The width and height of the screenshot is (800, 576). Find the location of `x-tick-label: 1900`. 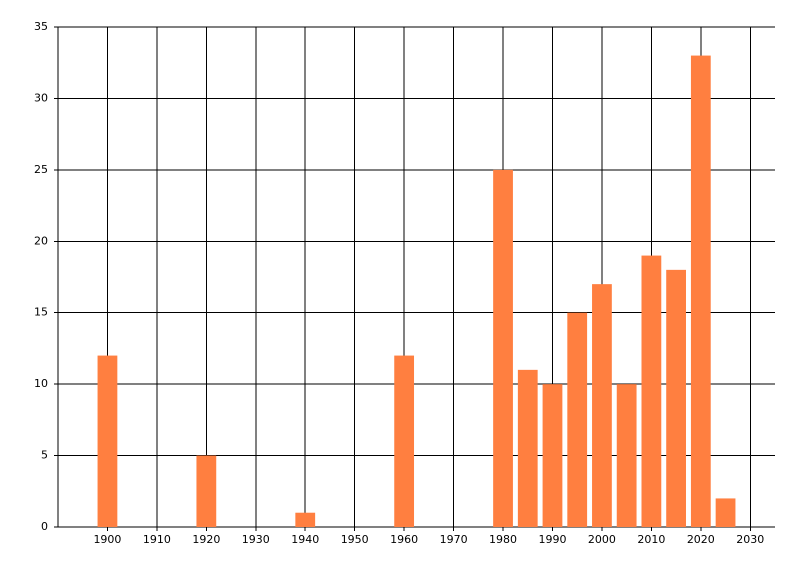

x-tick-label: 1900 is located at coordinates (107, 539).